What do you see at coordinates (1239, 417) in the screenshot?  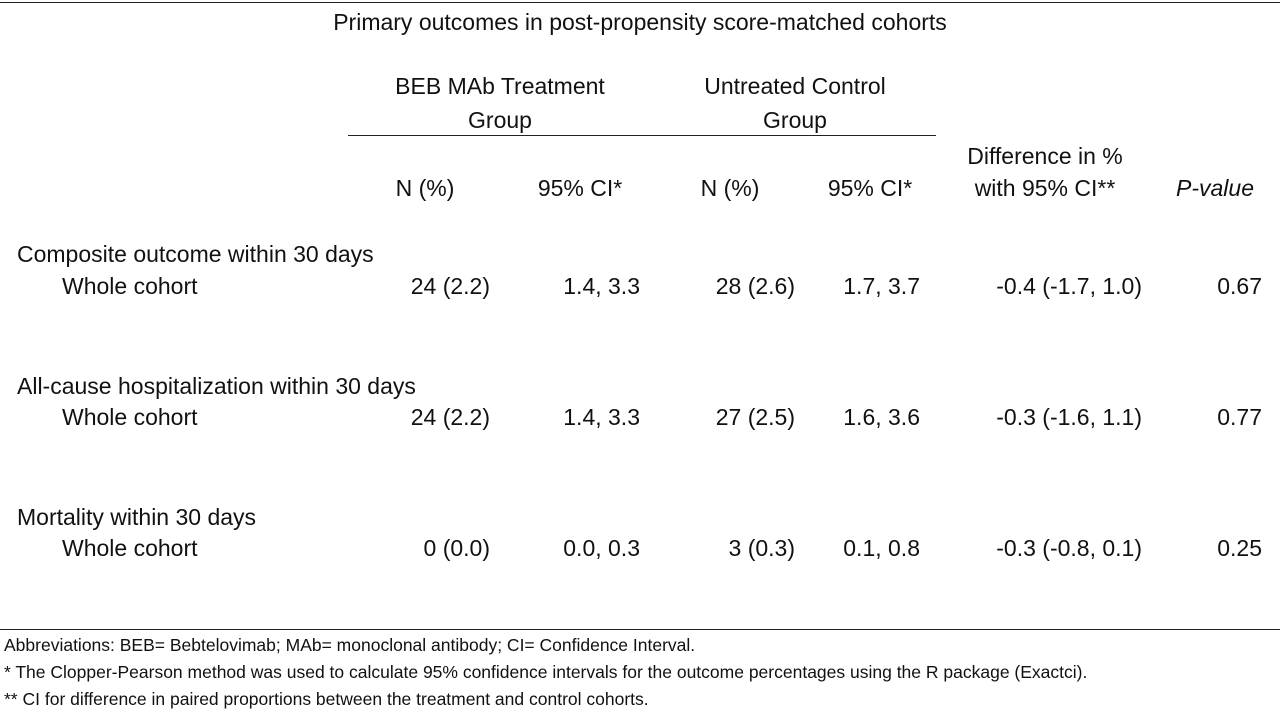 I see `cell-pvalue: 0.77` at bounding box center [1239, 417].